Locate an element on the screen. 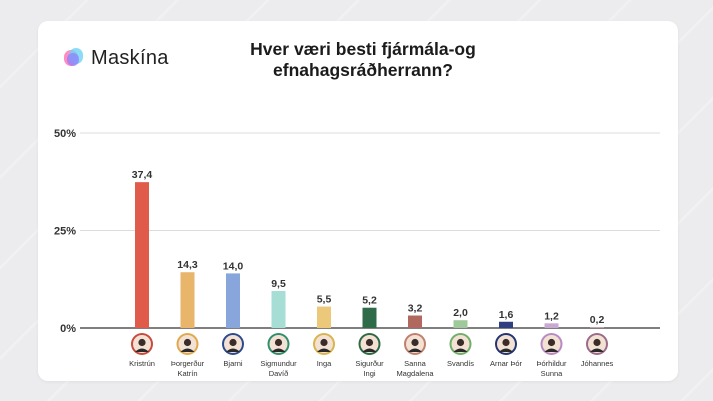  category-label: Sanna is located at coordinates (415, 363).